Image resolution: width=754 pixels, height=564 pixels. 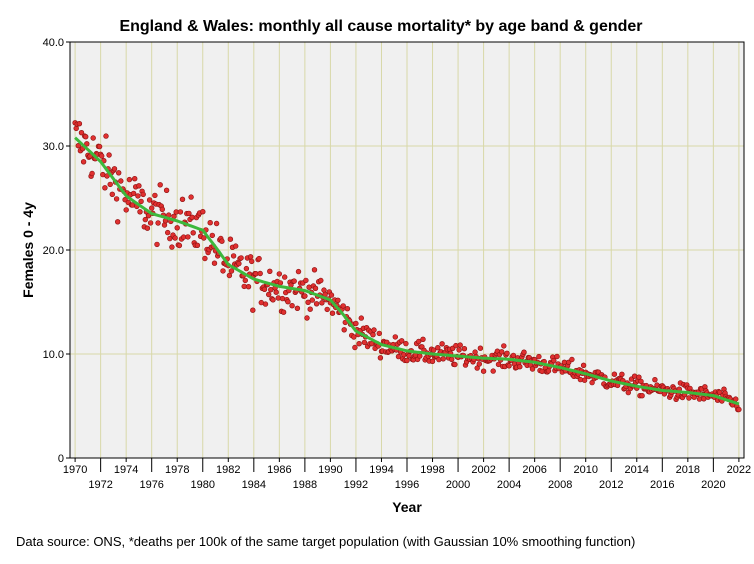 What do you see at coordinates (203, 485) in the screenshot?
I see `x-tick-label: 1980` at bounding box center [203, 485].